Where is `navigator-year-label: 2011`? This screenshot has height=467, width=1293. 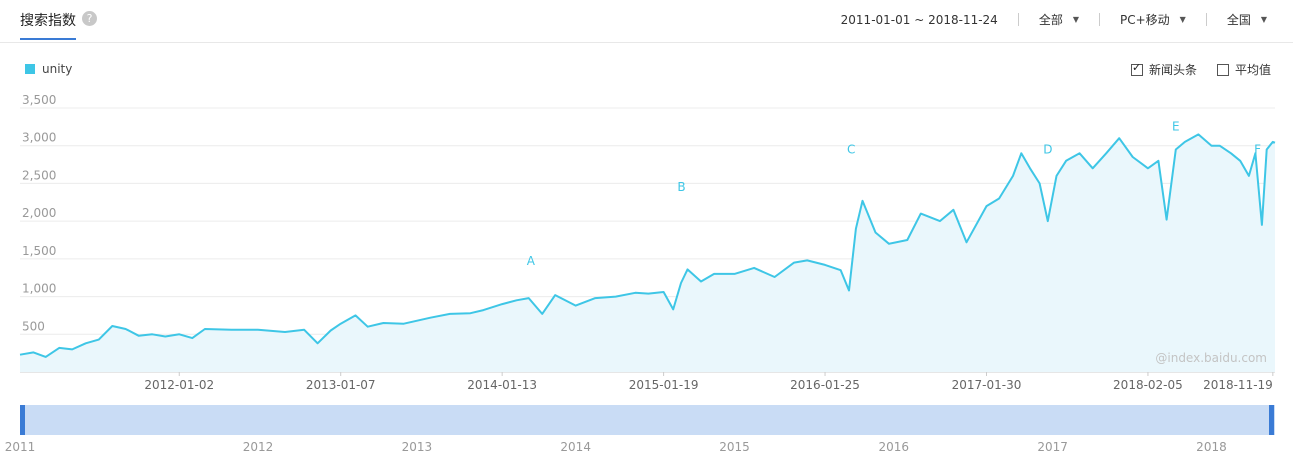 navigator-year-label: 2011 is located at coordinates (20, 447).